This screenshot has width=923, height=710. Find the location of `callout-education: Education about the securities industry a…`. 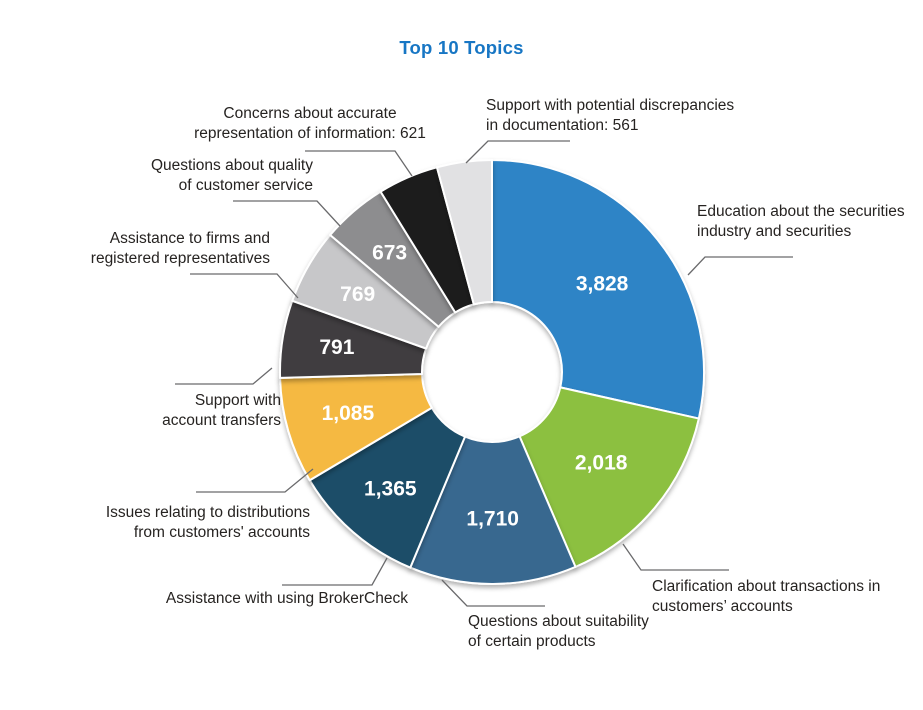

callout-education: Education about the securities industry a… is located at coordinates (801, 221).